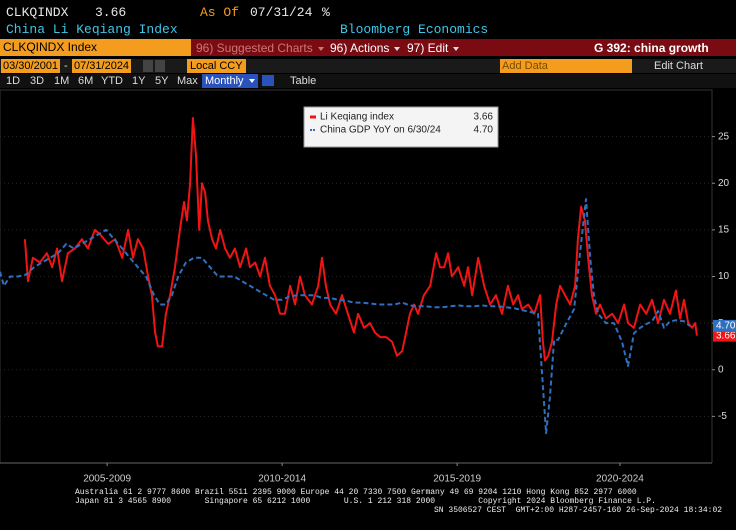 The image size is (736, 530). Describe the element at coordinates (380, 130) in the screenshot. I see `legend-label: China GDP YoY on 6/30/24` at that location.